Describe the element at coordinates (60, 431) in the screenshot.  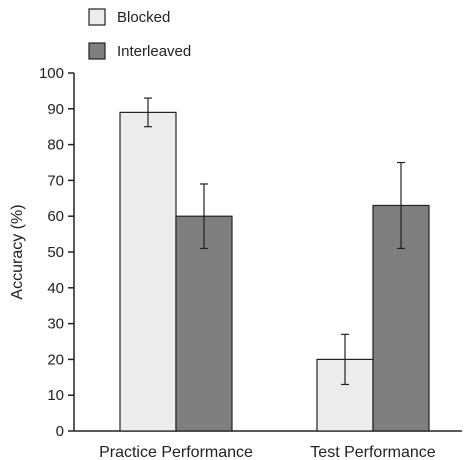
I see `y-tick-label: 0` at that location.